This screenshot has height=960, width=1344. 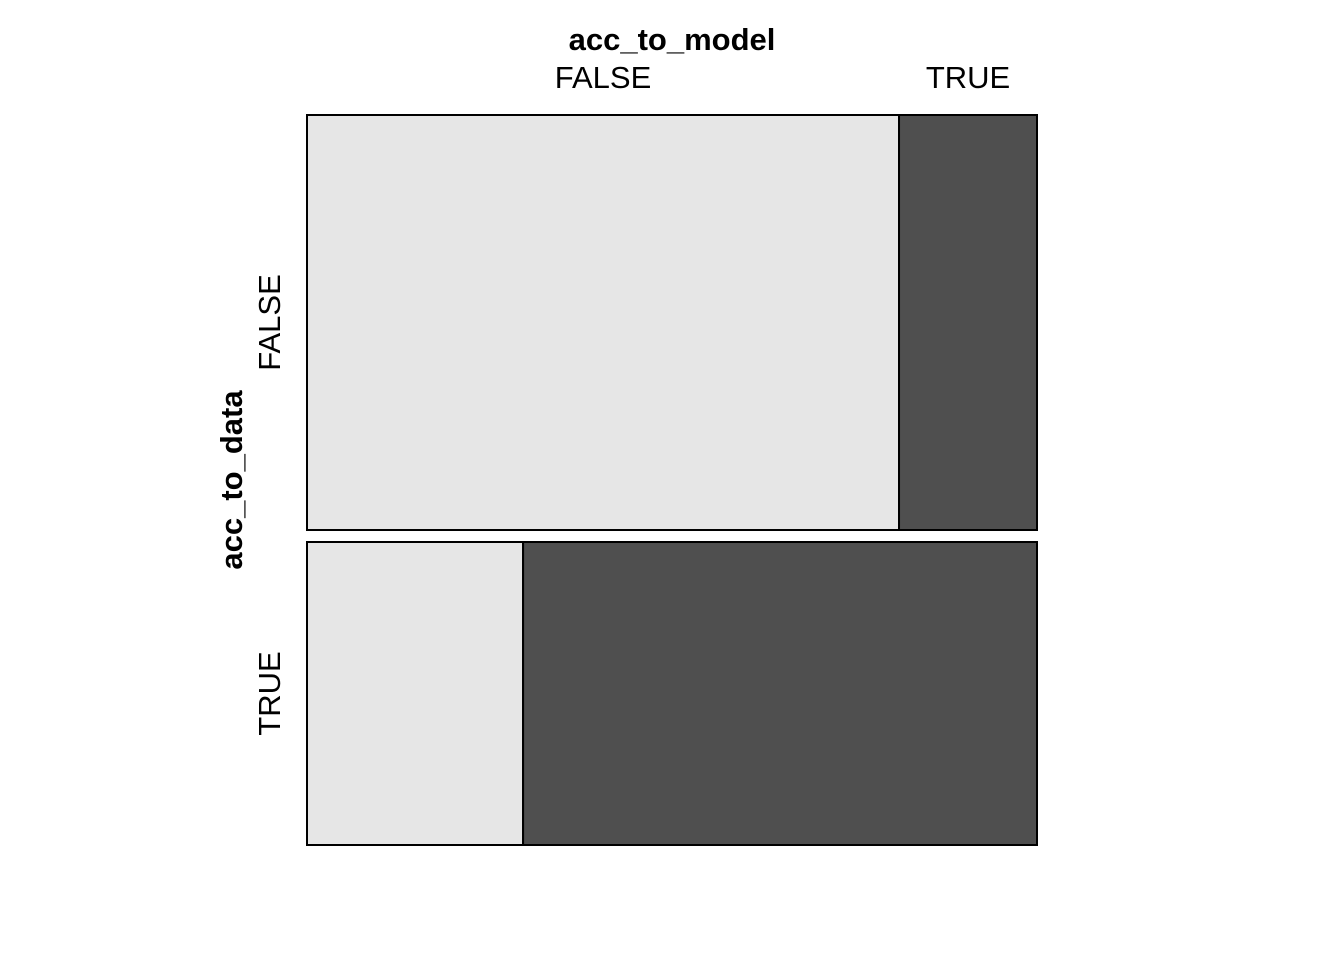 I want to click on y-tick-label-false: FALSE, so click(x=269, y=322).